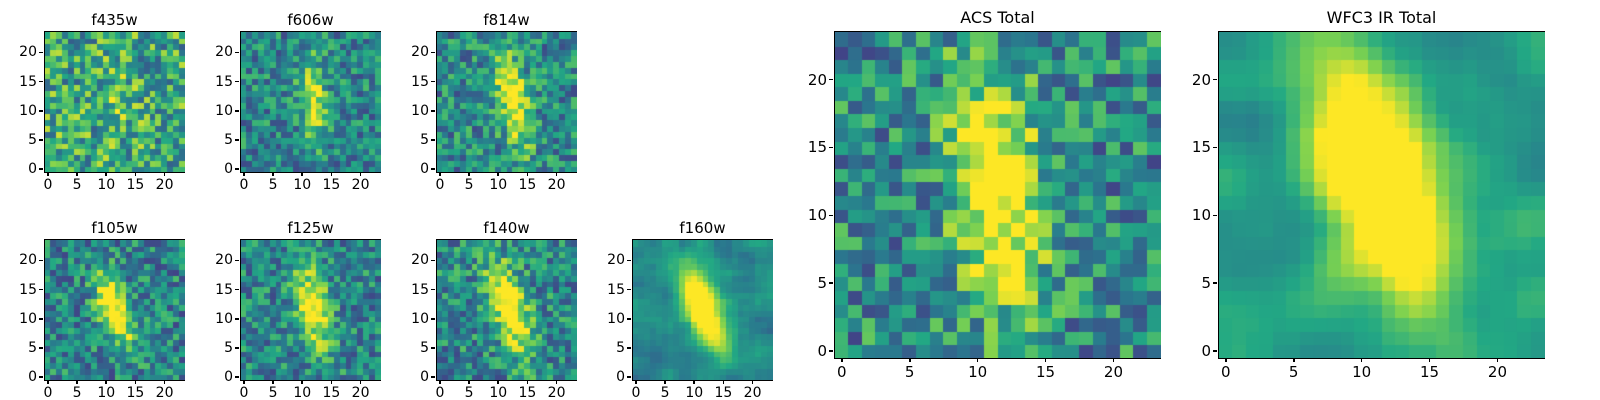 The image size is (1600, 400). What do you see at coordinates (102, 309) in the screenshot?
I see `panel-f105w: f105w 0 5 10 15 20 0 5 10 15 20` at bounding box center [102, 309].